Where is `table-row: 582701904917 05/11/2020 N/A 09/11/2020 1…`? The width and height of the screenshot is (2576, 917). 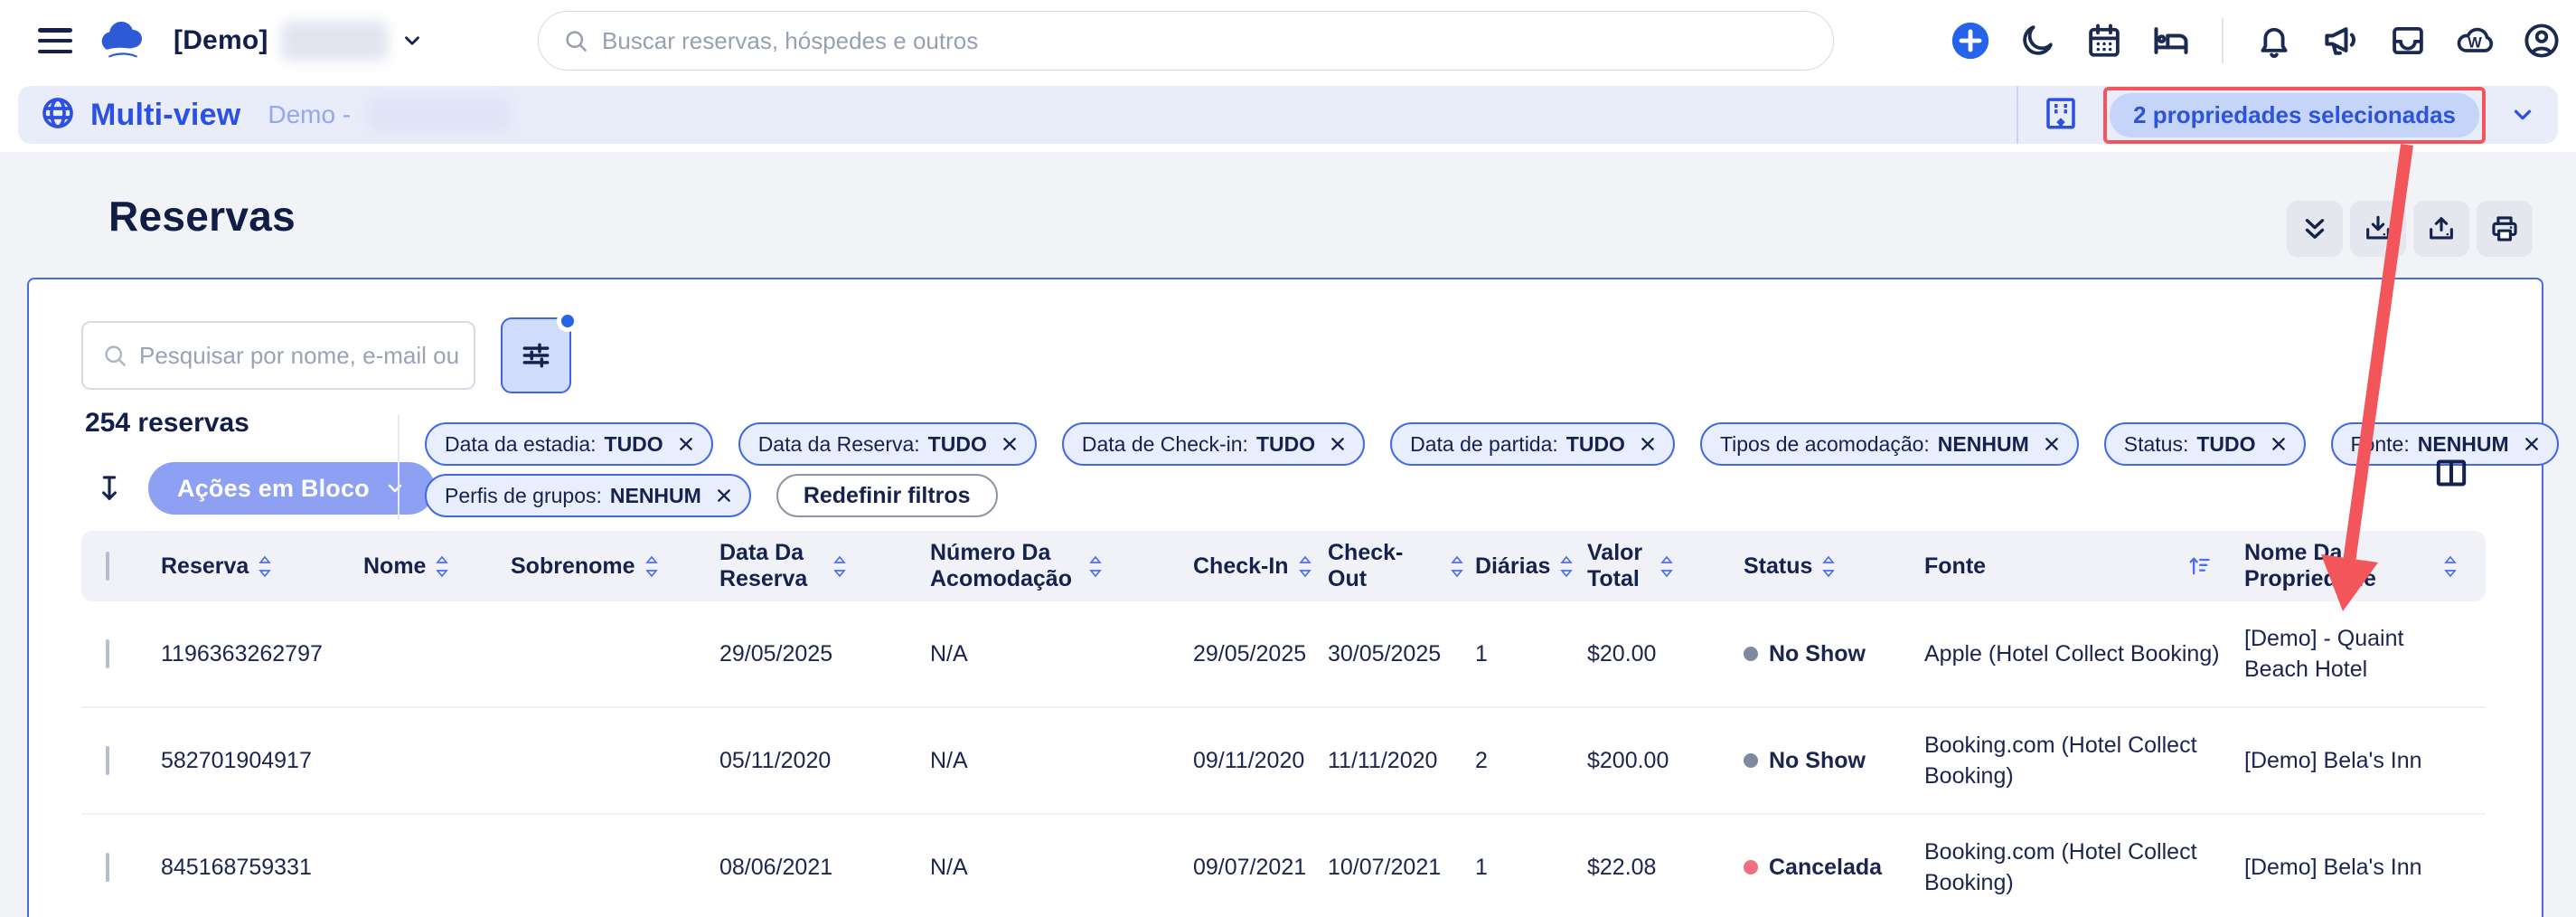
table-row: 582701904917 05/11/2020 N/A 09/11/2020 1… is located at coordinates (1283, 761).